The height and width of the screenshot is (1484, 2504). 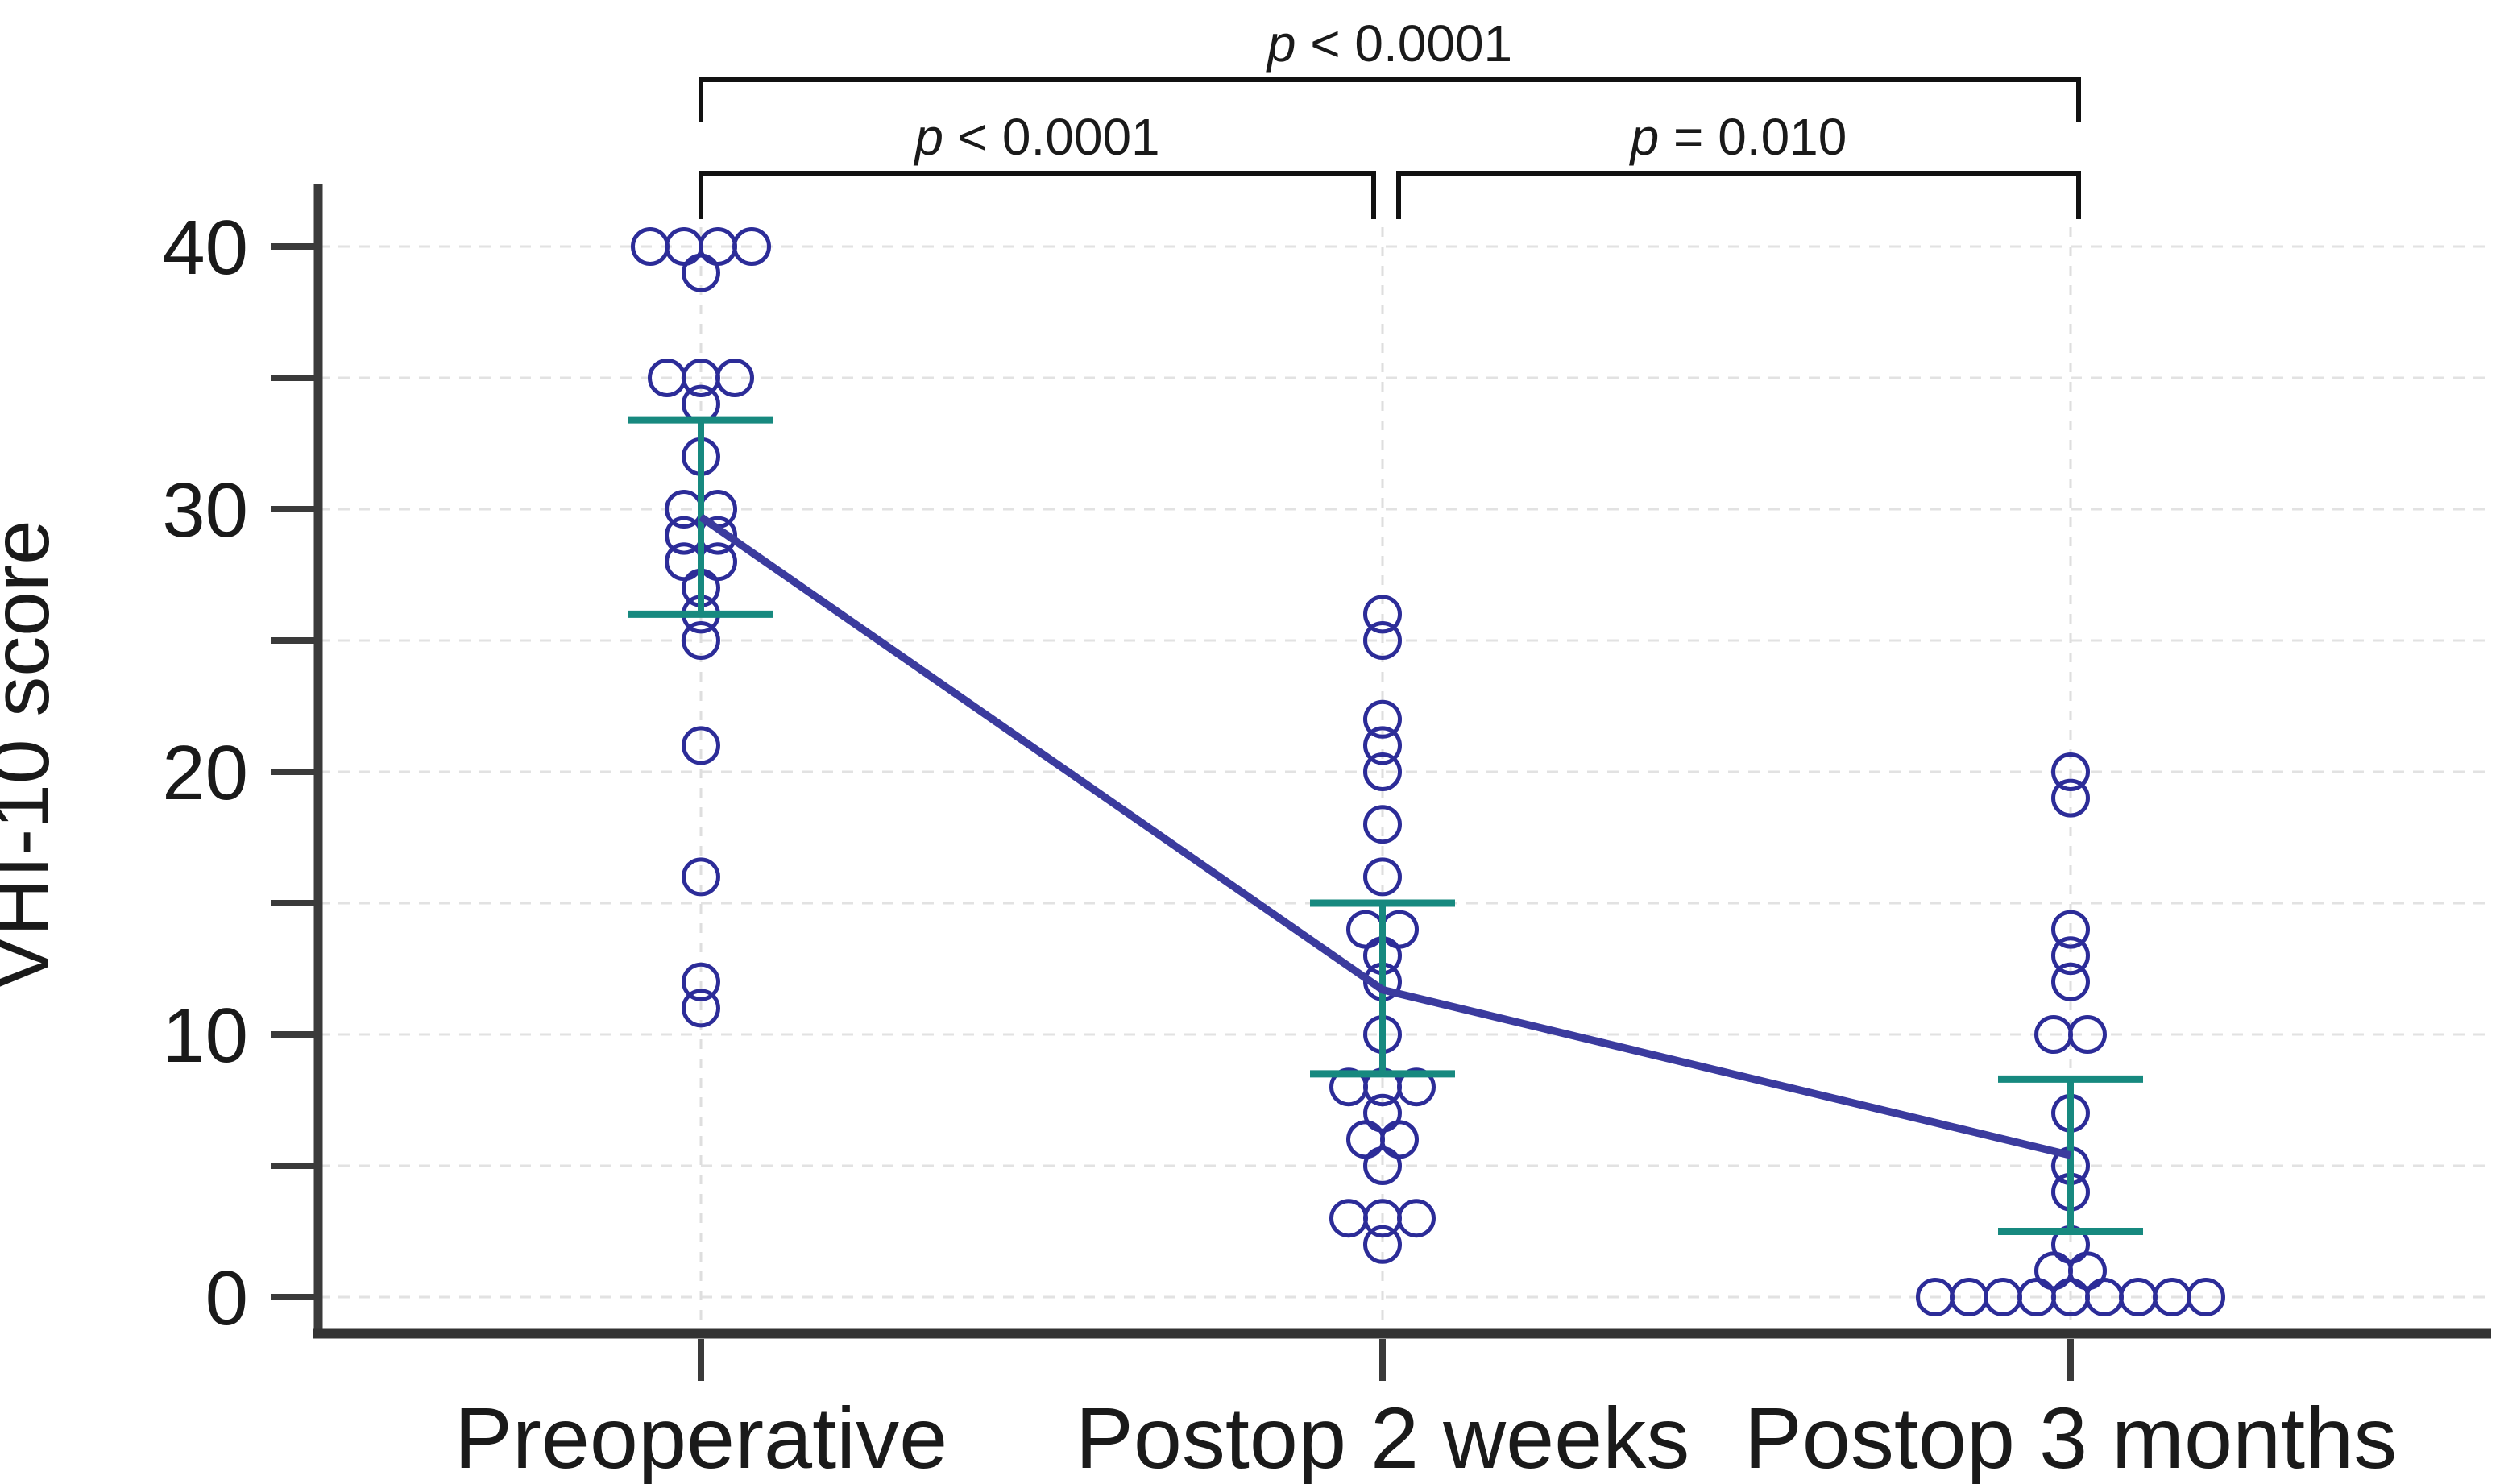 What do you see at coordinates (1738, 137) in the screenshot?
I see `p-value-label: p = 0.010` at bounding box center [1738, 137].